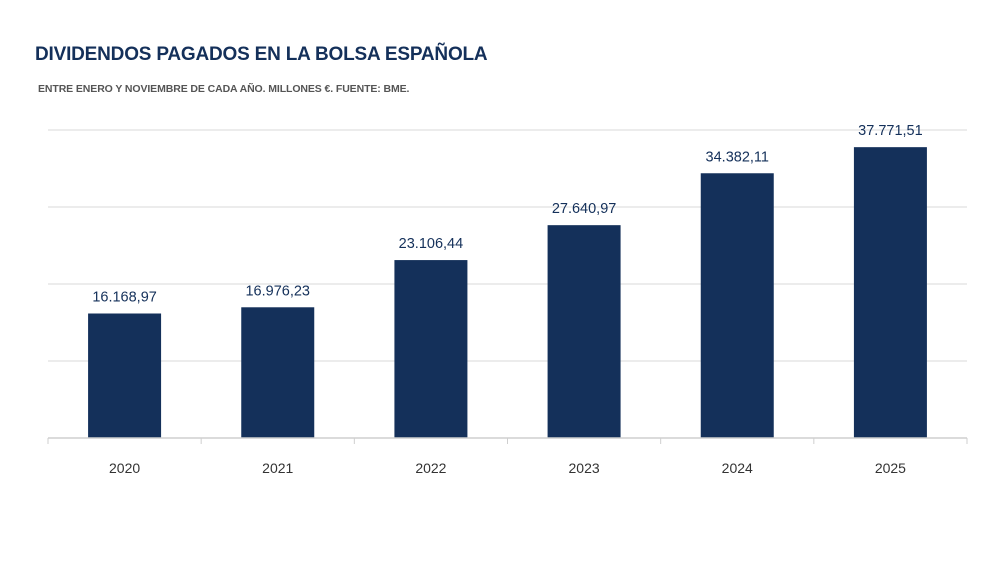  What do you see at coordinates (890, 468) in the screenshot?
I see `x-tick-label-2025: 2025` at bounding box center [890, 468].